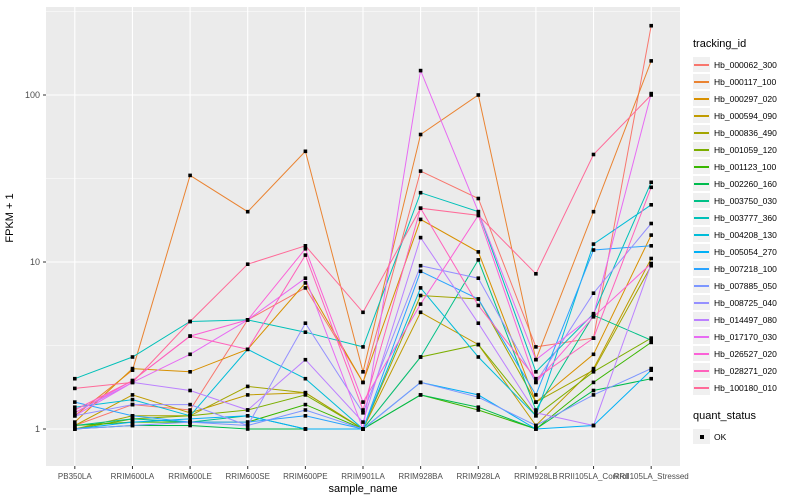 This screenshot has width=800, height=500. Describe the element at coordinates (745, 319) in the screenshot. I see `legend-item-label: Hb_014497_080` at that location.